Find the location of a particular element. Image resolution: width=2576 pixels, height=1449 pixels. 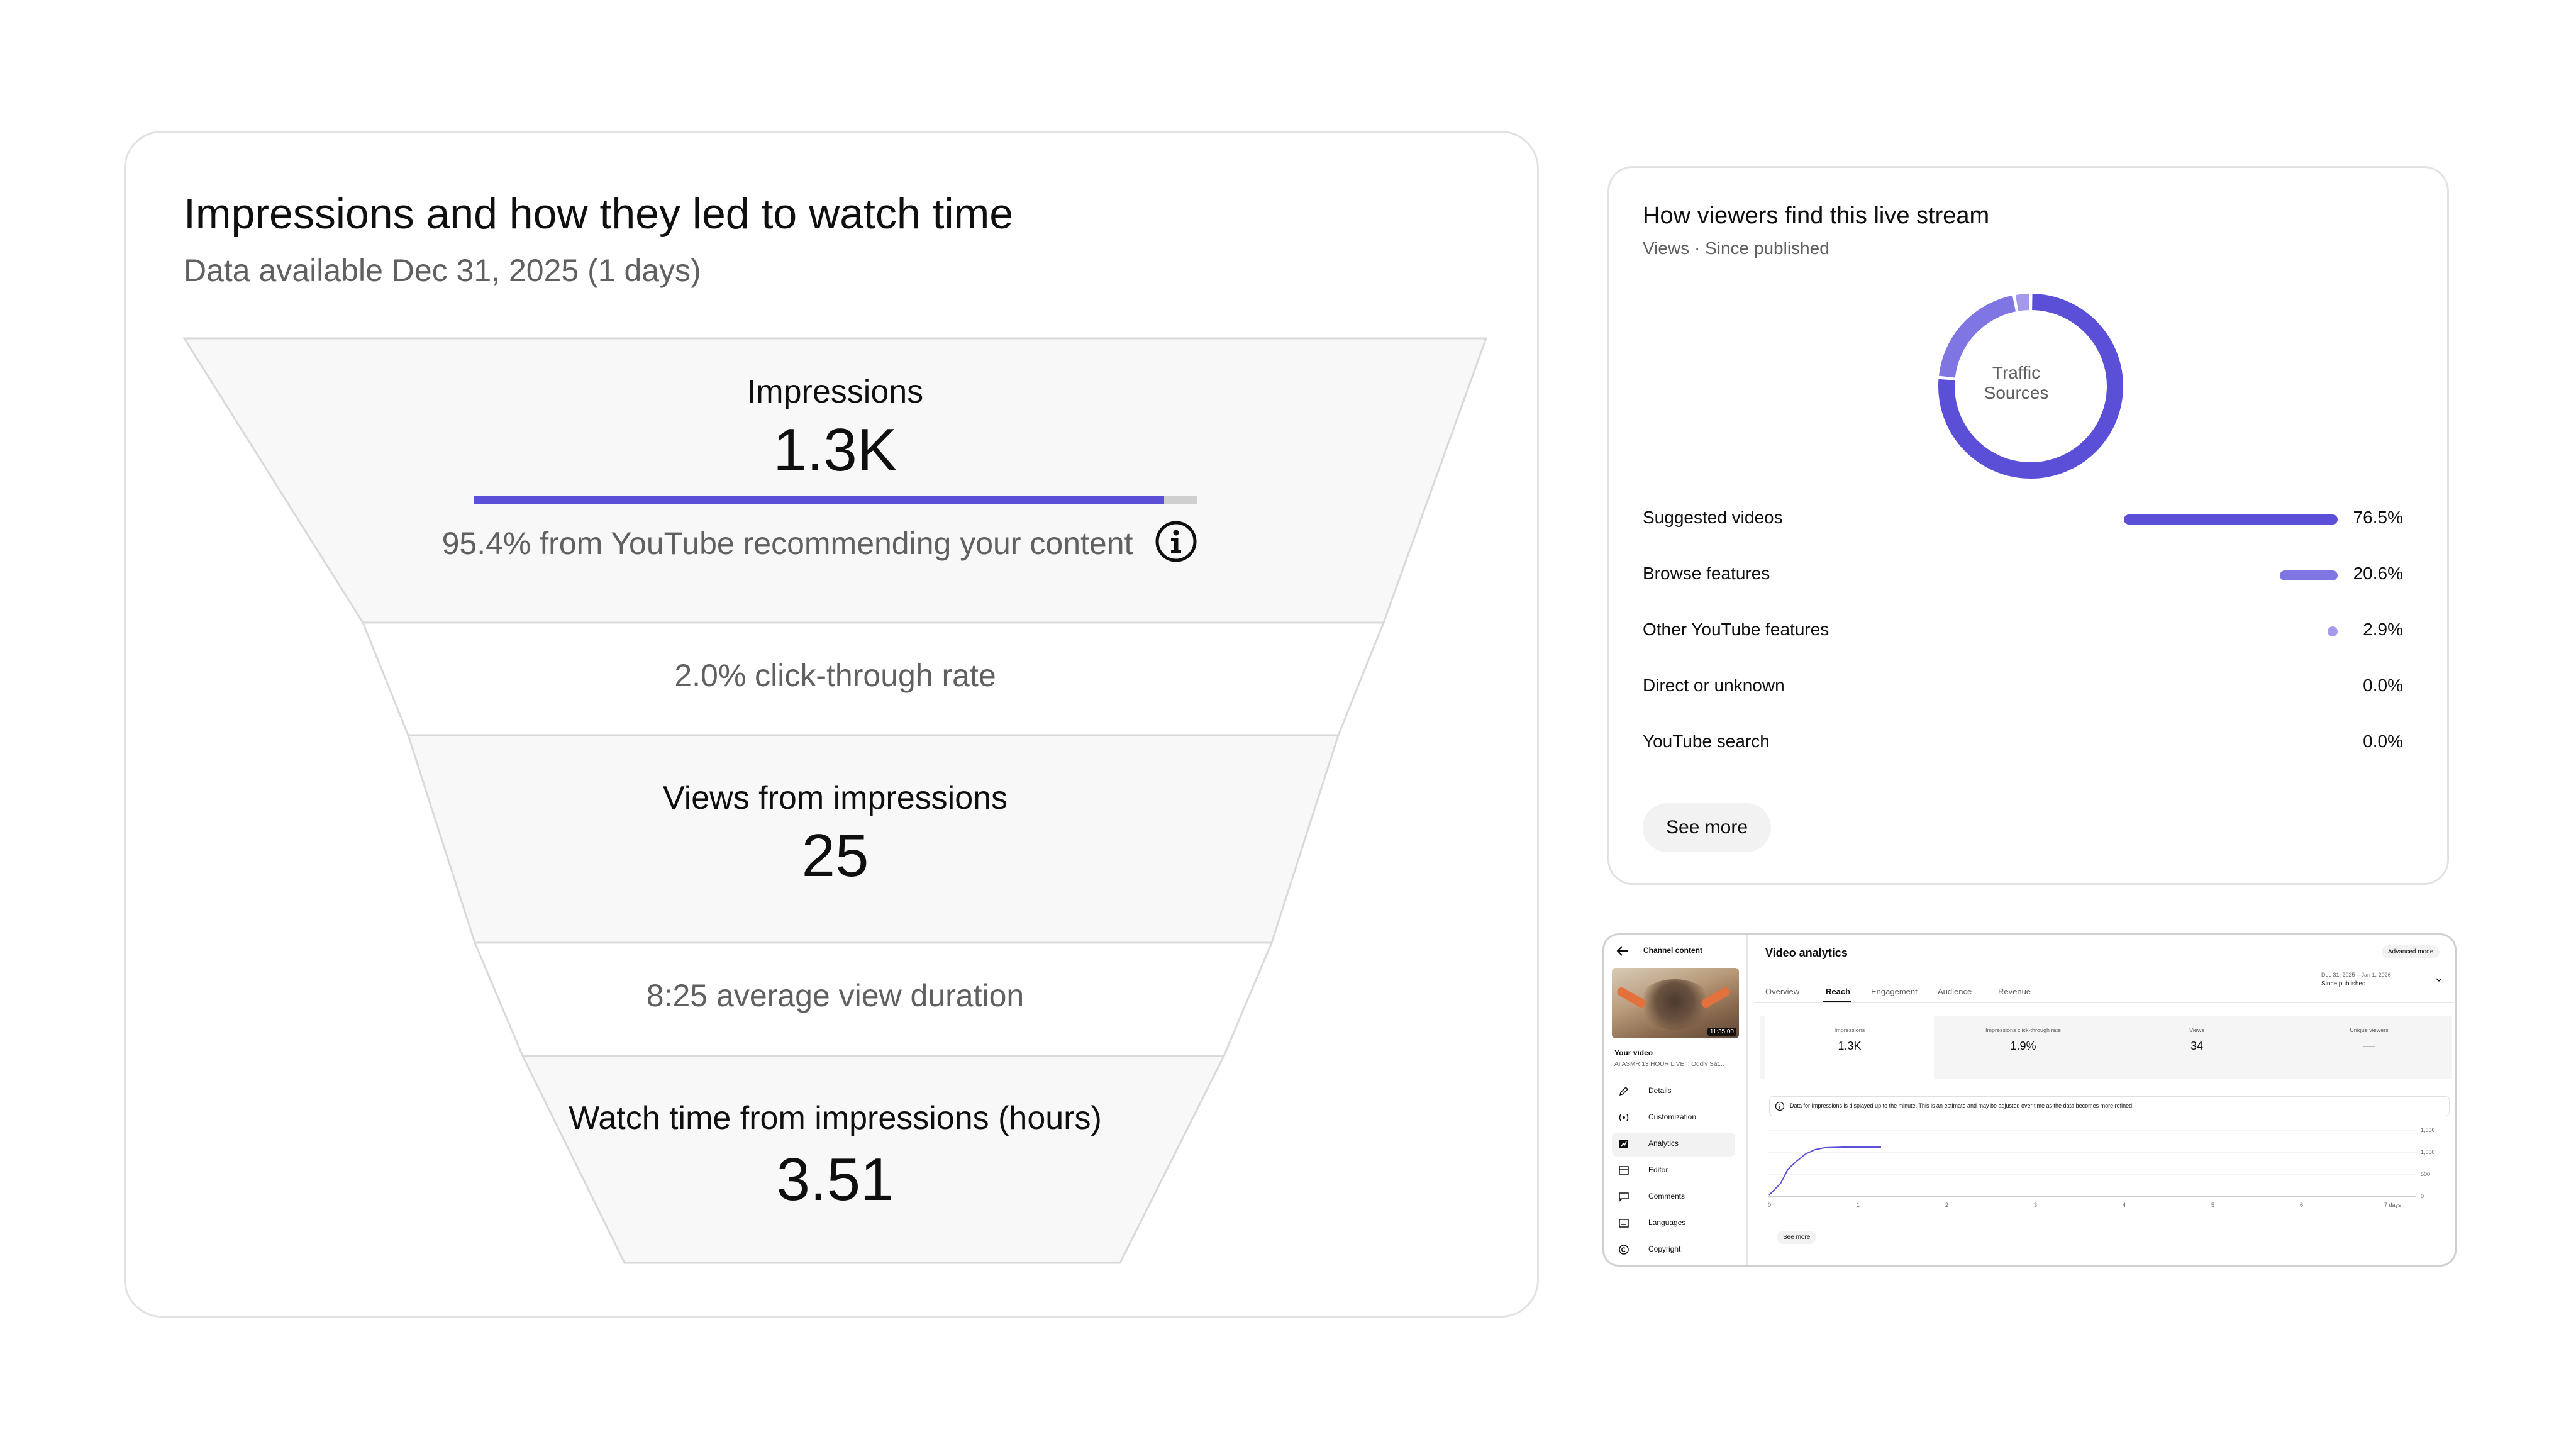

tab-reach: Reach is located at coordinates (1838, 991).